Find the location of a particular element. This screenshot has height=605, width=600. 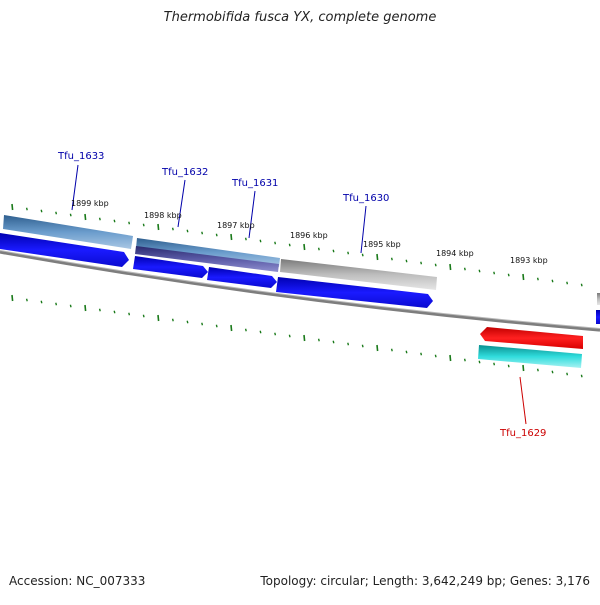

cds-arrow-tfu1630 is located at coordinates (354, 292).